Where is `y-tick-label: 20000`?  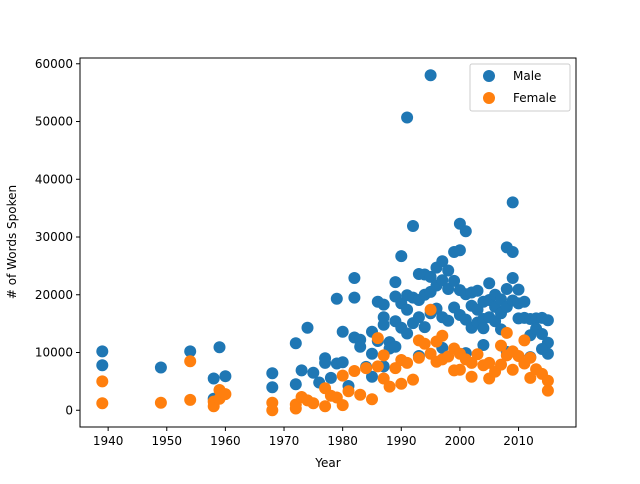
y-tick-label: 20000 is located at coordinates (54, 295).